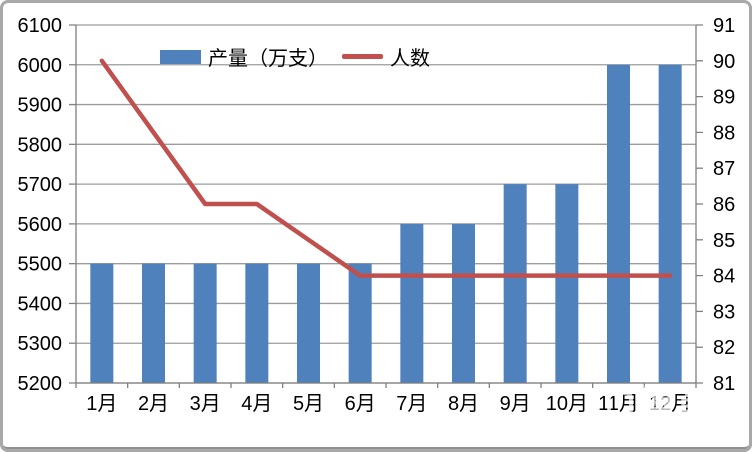 The height and width of the screenshot is (452, 752). I want to click on bar-2月, so click(153, 323).